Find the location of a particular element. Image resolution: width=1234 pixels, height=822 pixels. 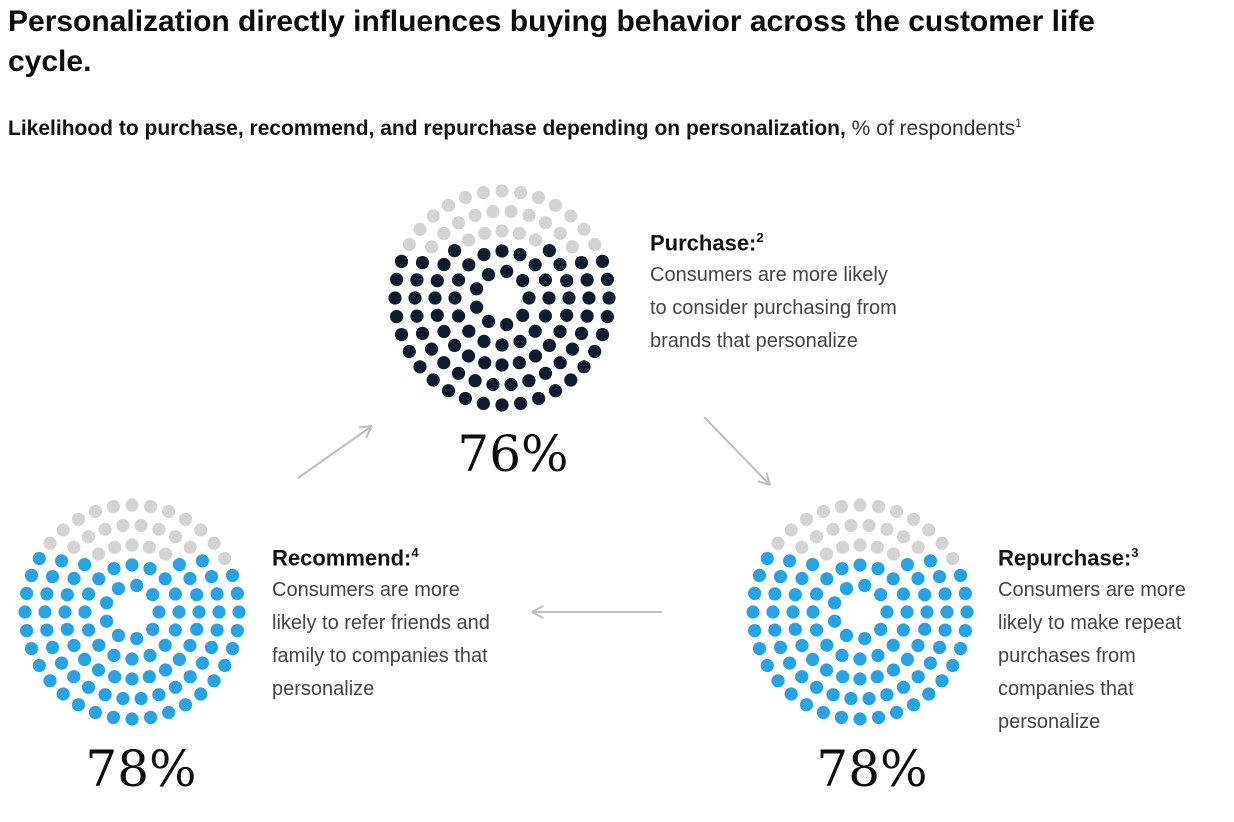

arrow-repurchase-to-recommend is located at coordinates (596, 612).